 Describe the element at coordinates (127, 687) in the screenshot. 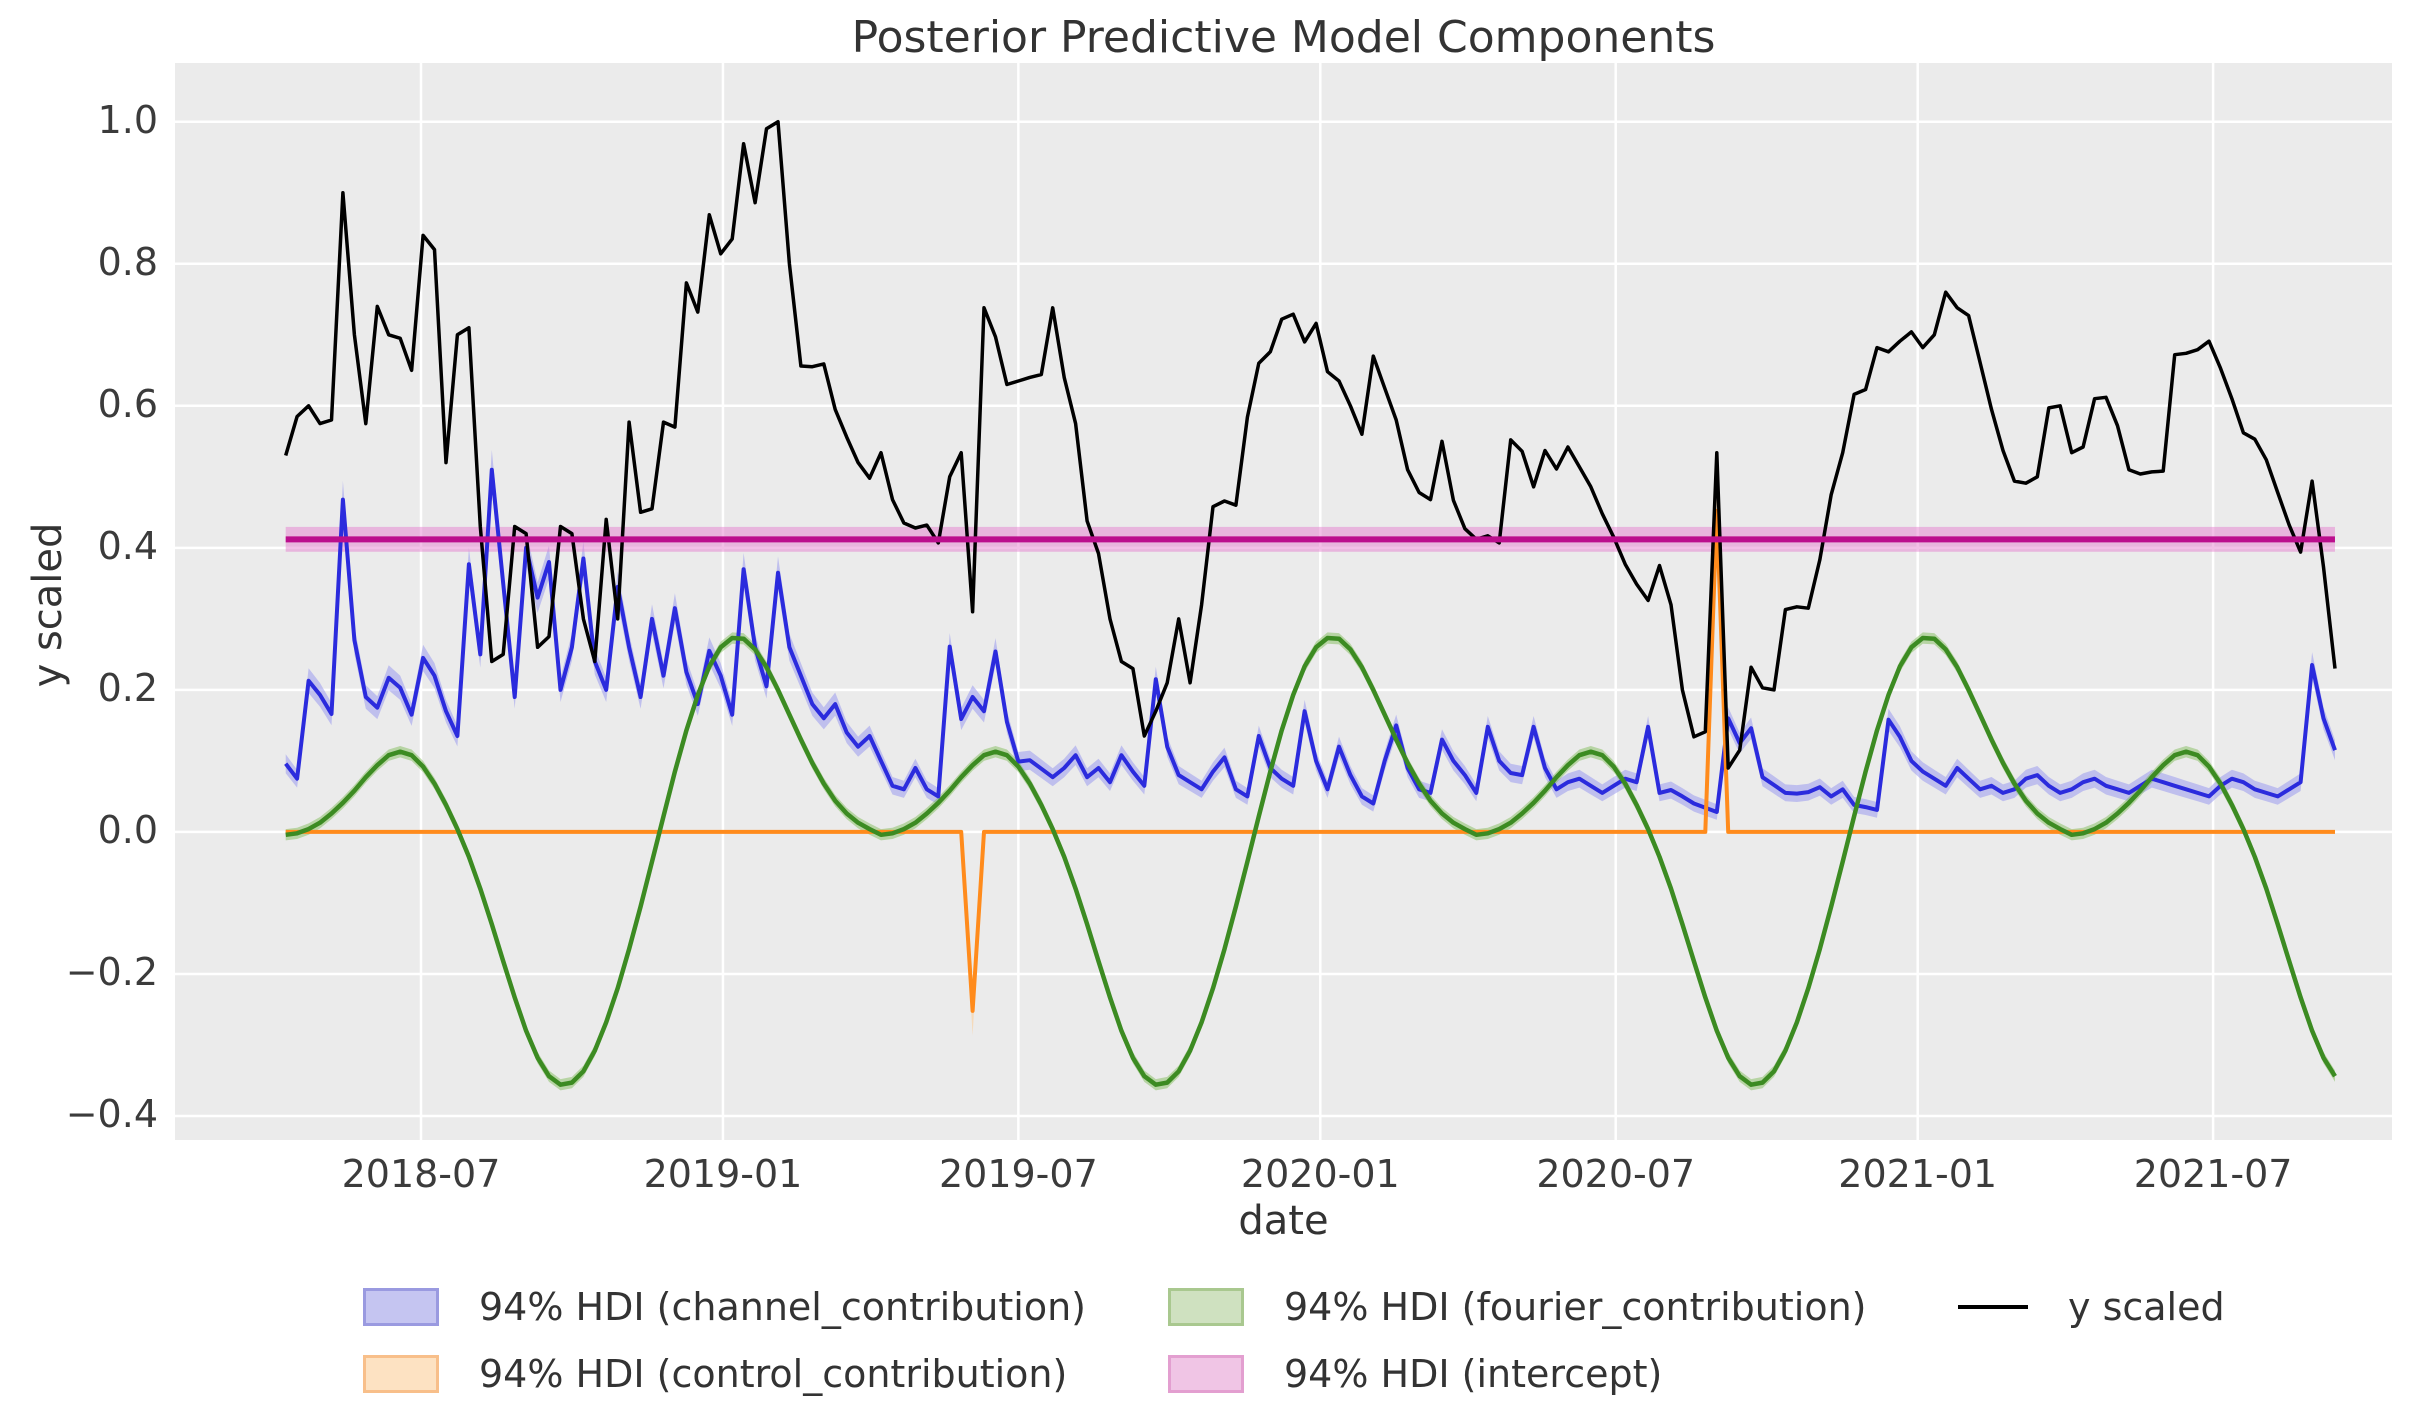

I see `y-tick-label: 0.2` at that location.